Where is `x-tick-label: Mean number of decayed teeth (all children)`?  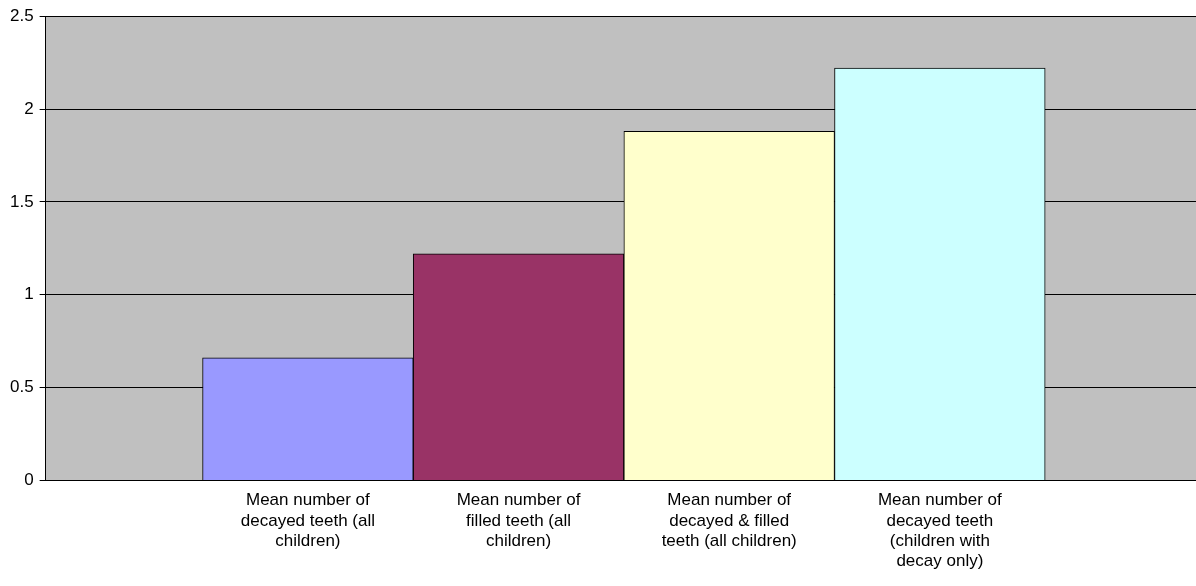 x-tick-label: Mean number of decayed teeth (all children) is located at coordinates (307, 520).